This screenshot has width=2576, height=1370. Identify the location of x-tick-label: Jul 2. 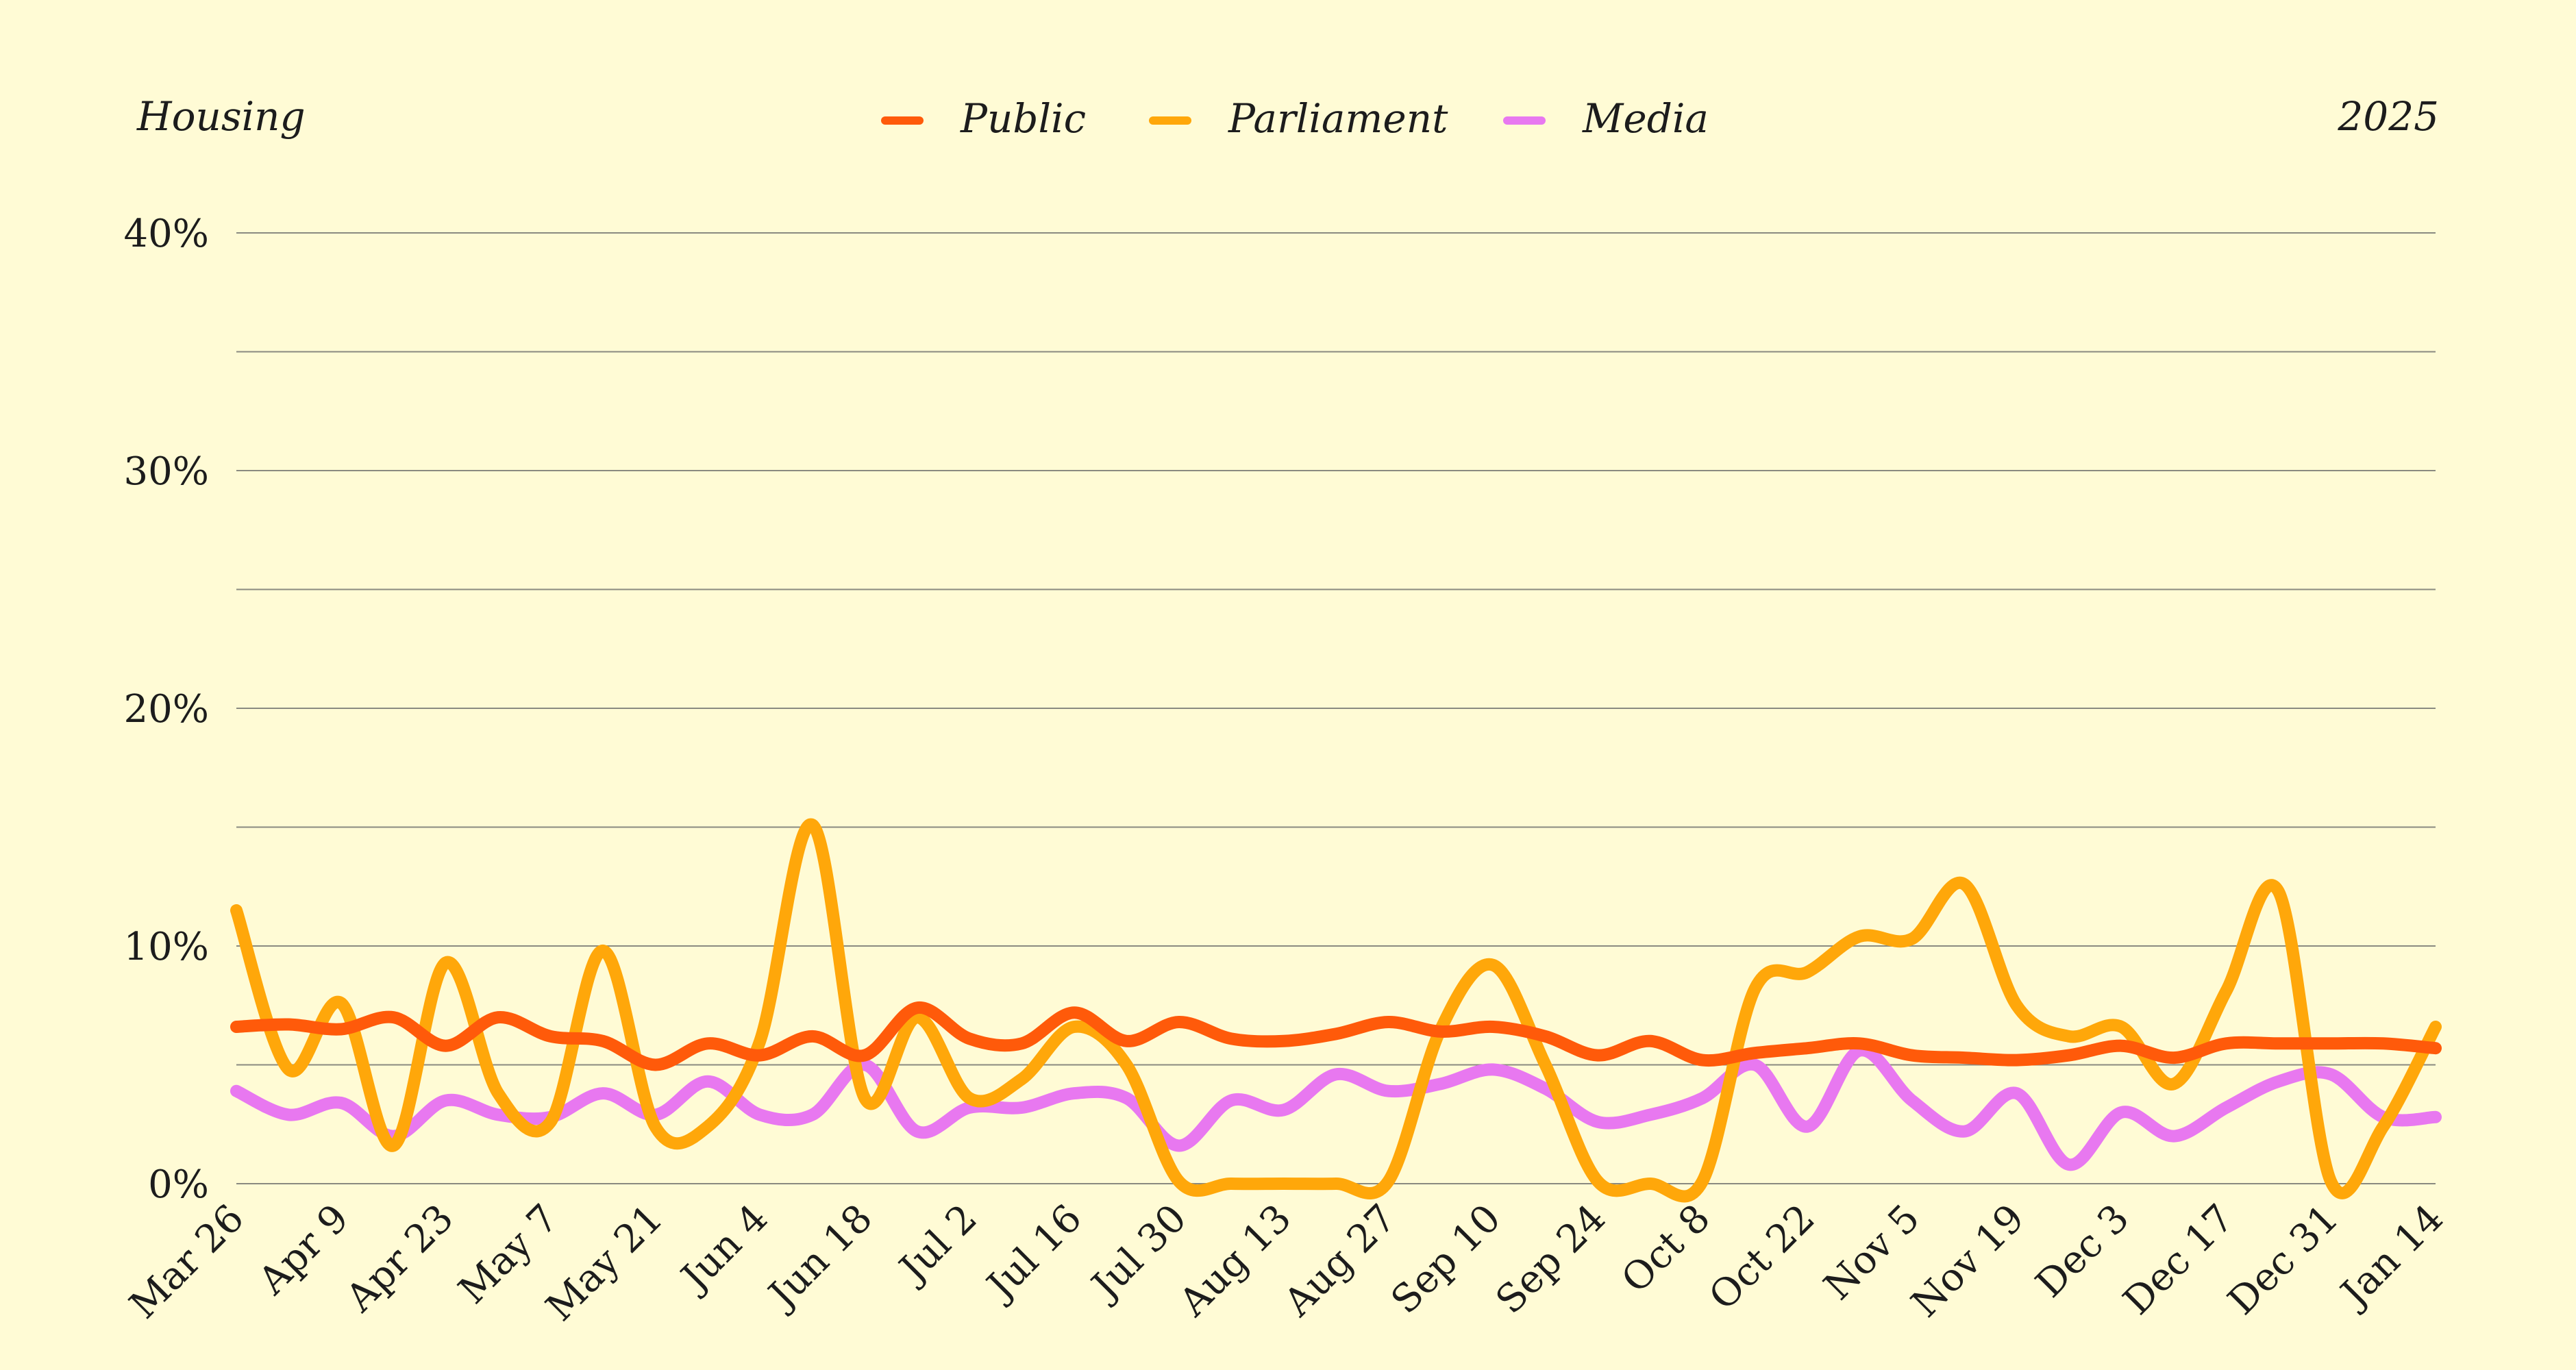
(937, 1244).